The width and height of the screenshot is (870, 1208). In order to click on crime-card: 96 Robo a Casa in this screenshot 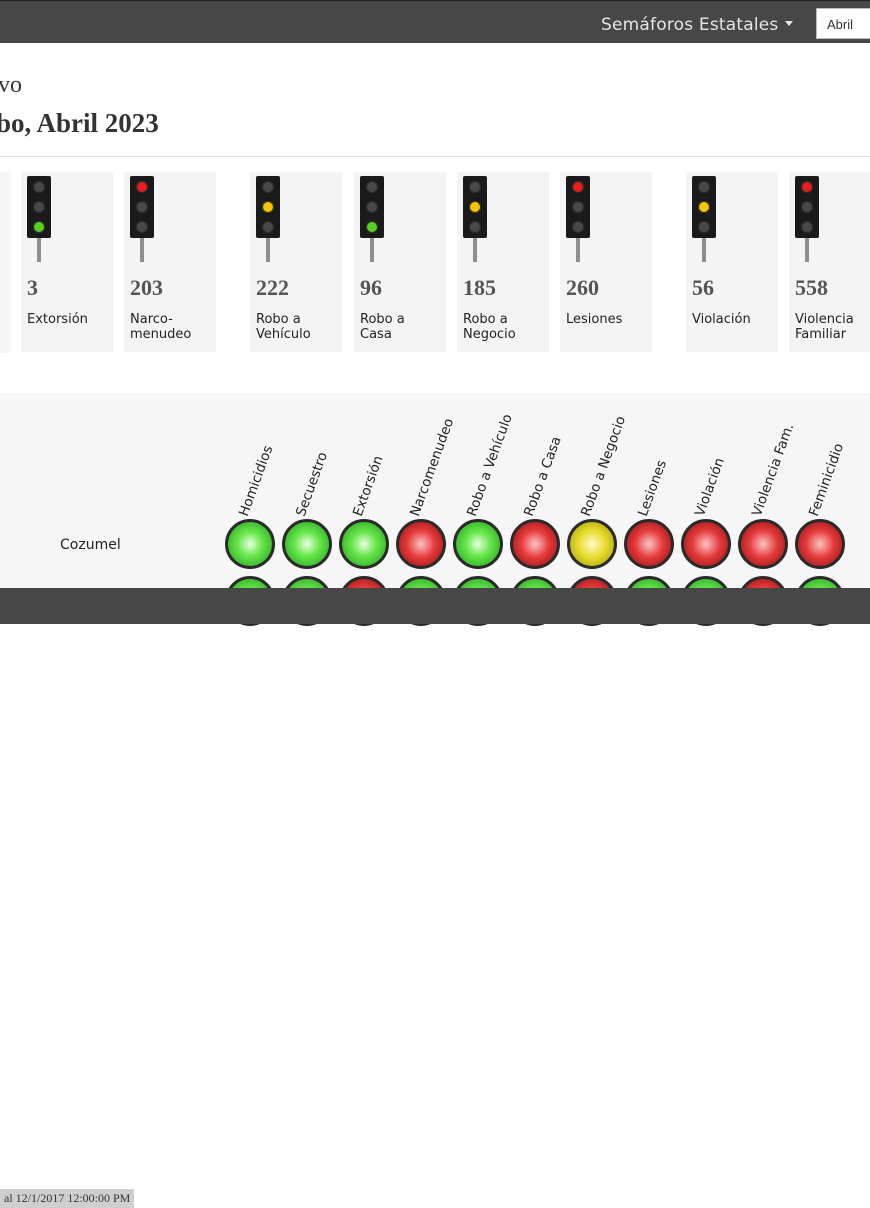, I will do `click(400, 262)`.